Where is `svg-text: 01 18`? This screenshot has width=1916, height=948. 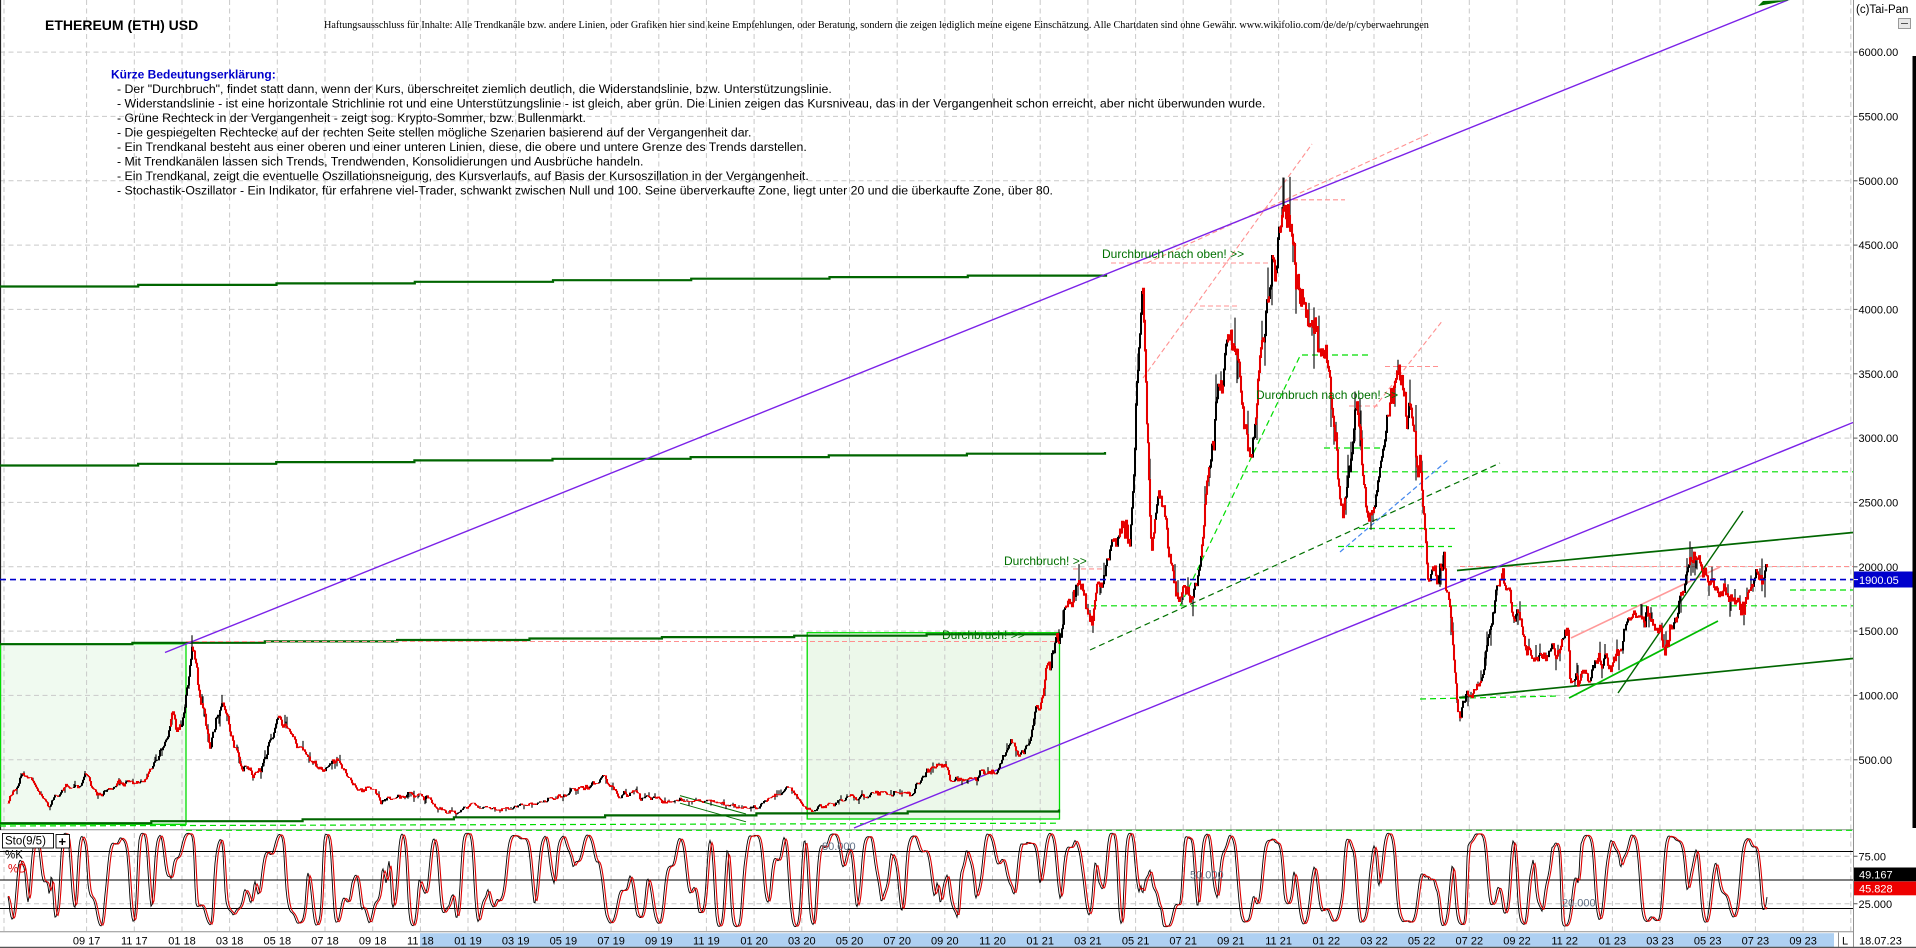
svg-text: 01 18 is located at coordinates (182, 942).